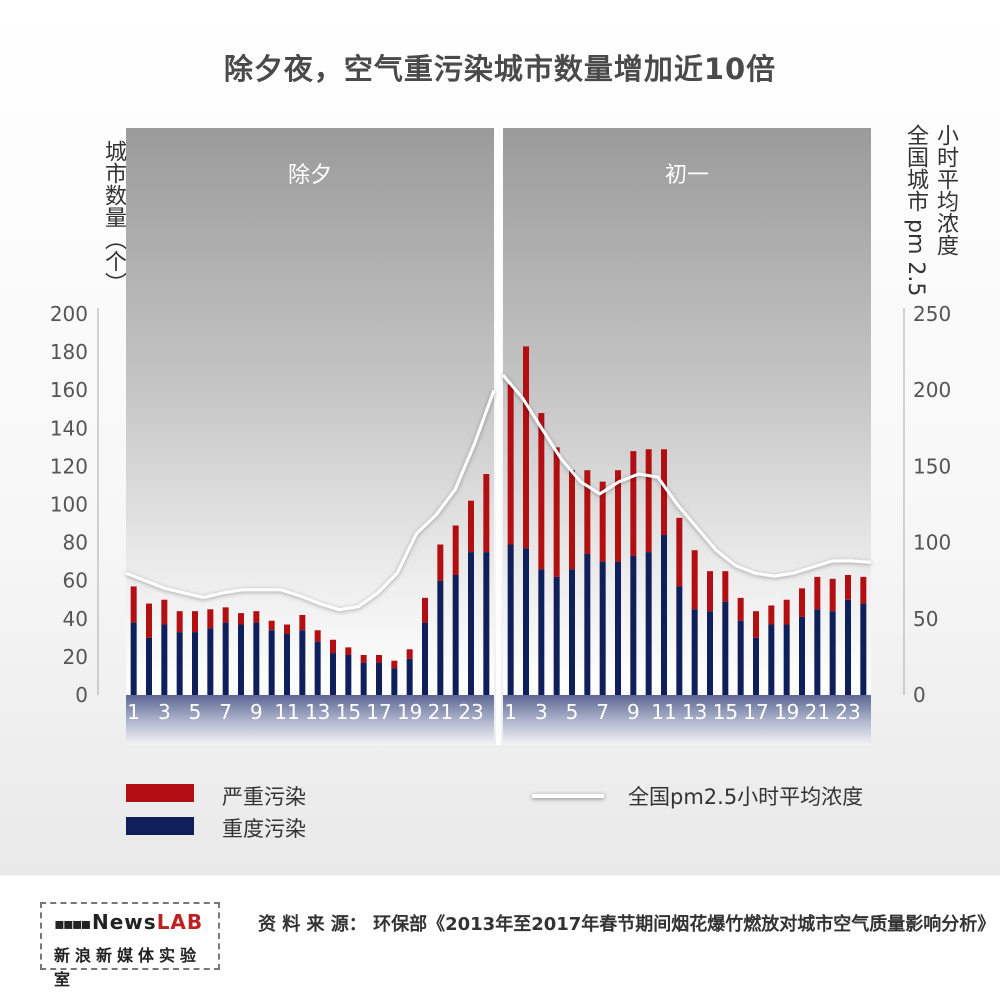  What do you see at coordinates (69, 466) in the screenshot?
I see `left-tick-label: 120` at bounding box center [69, 466].